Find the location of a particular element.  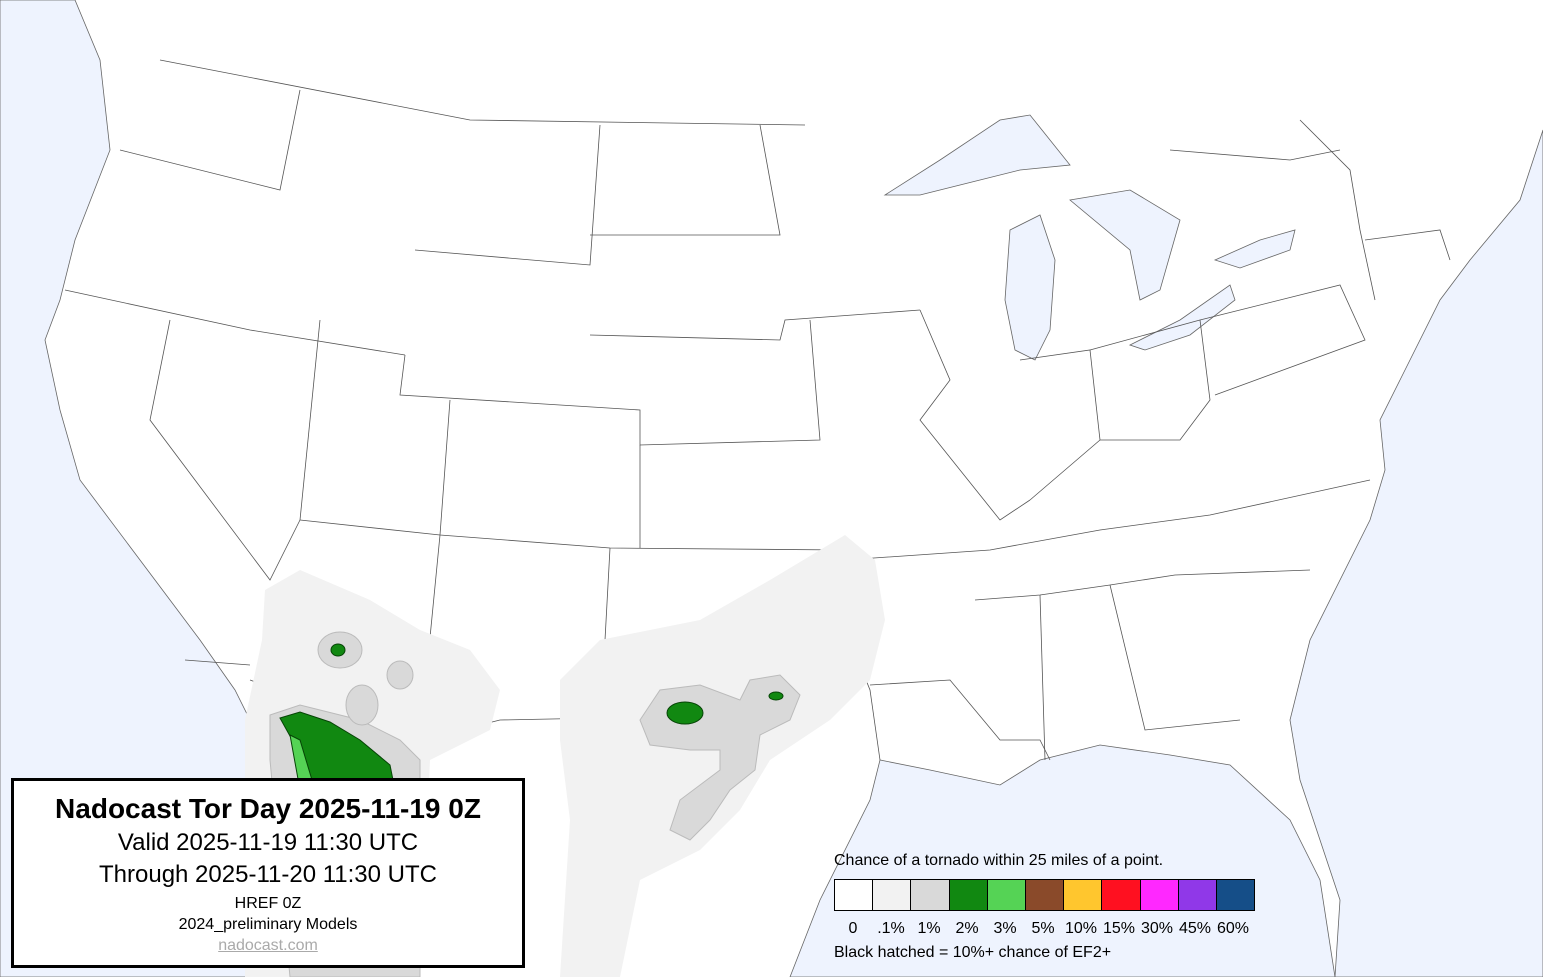

atlantic-ocean is located at coordinates (1416, 553).